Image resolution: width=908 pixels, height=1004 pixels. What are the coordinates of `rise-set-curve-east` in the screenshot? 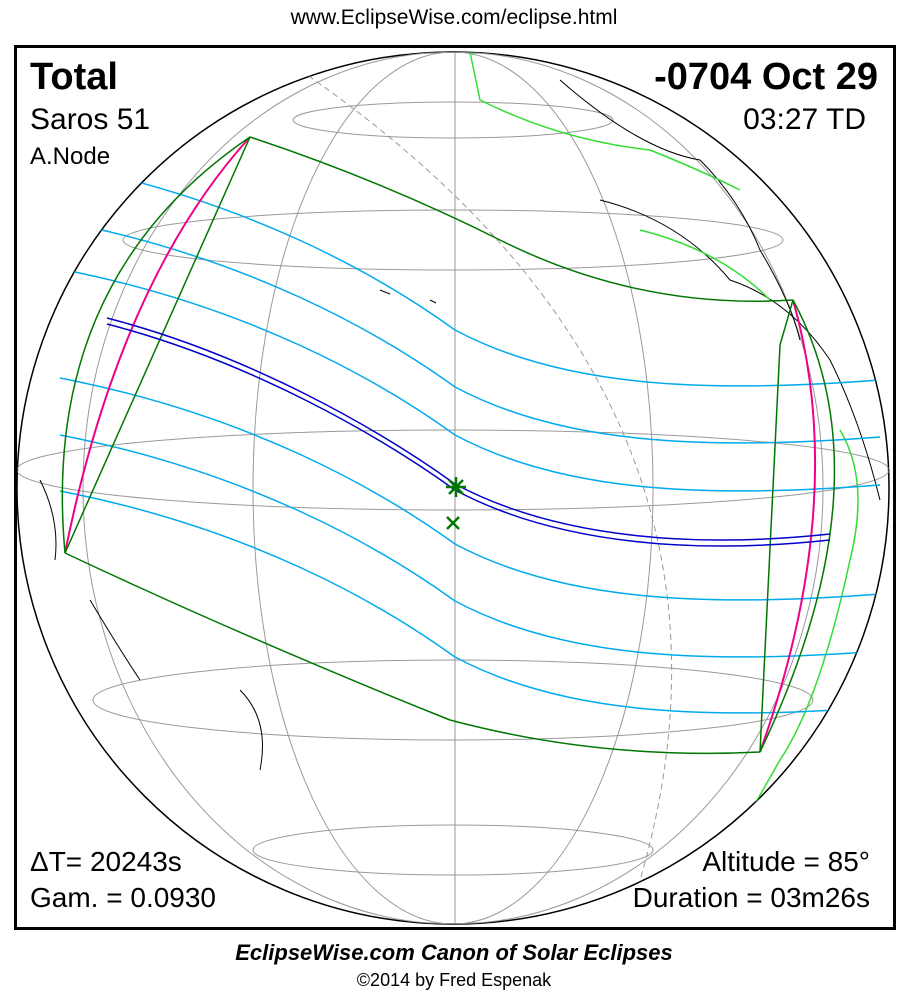 It's located at (788, 526).